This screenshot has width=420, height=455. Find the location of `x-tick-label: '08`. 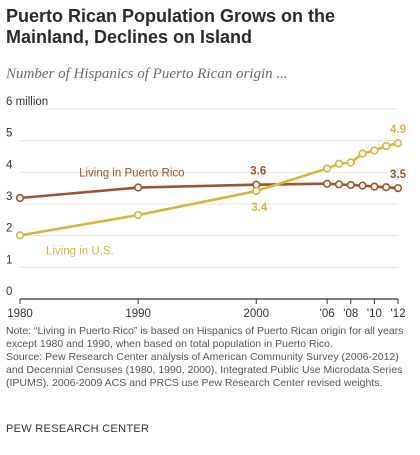

x-tick-label: '08 is located at coordinates (350, 314).